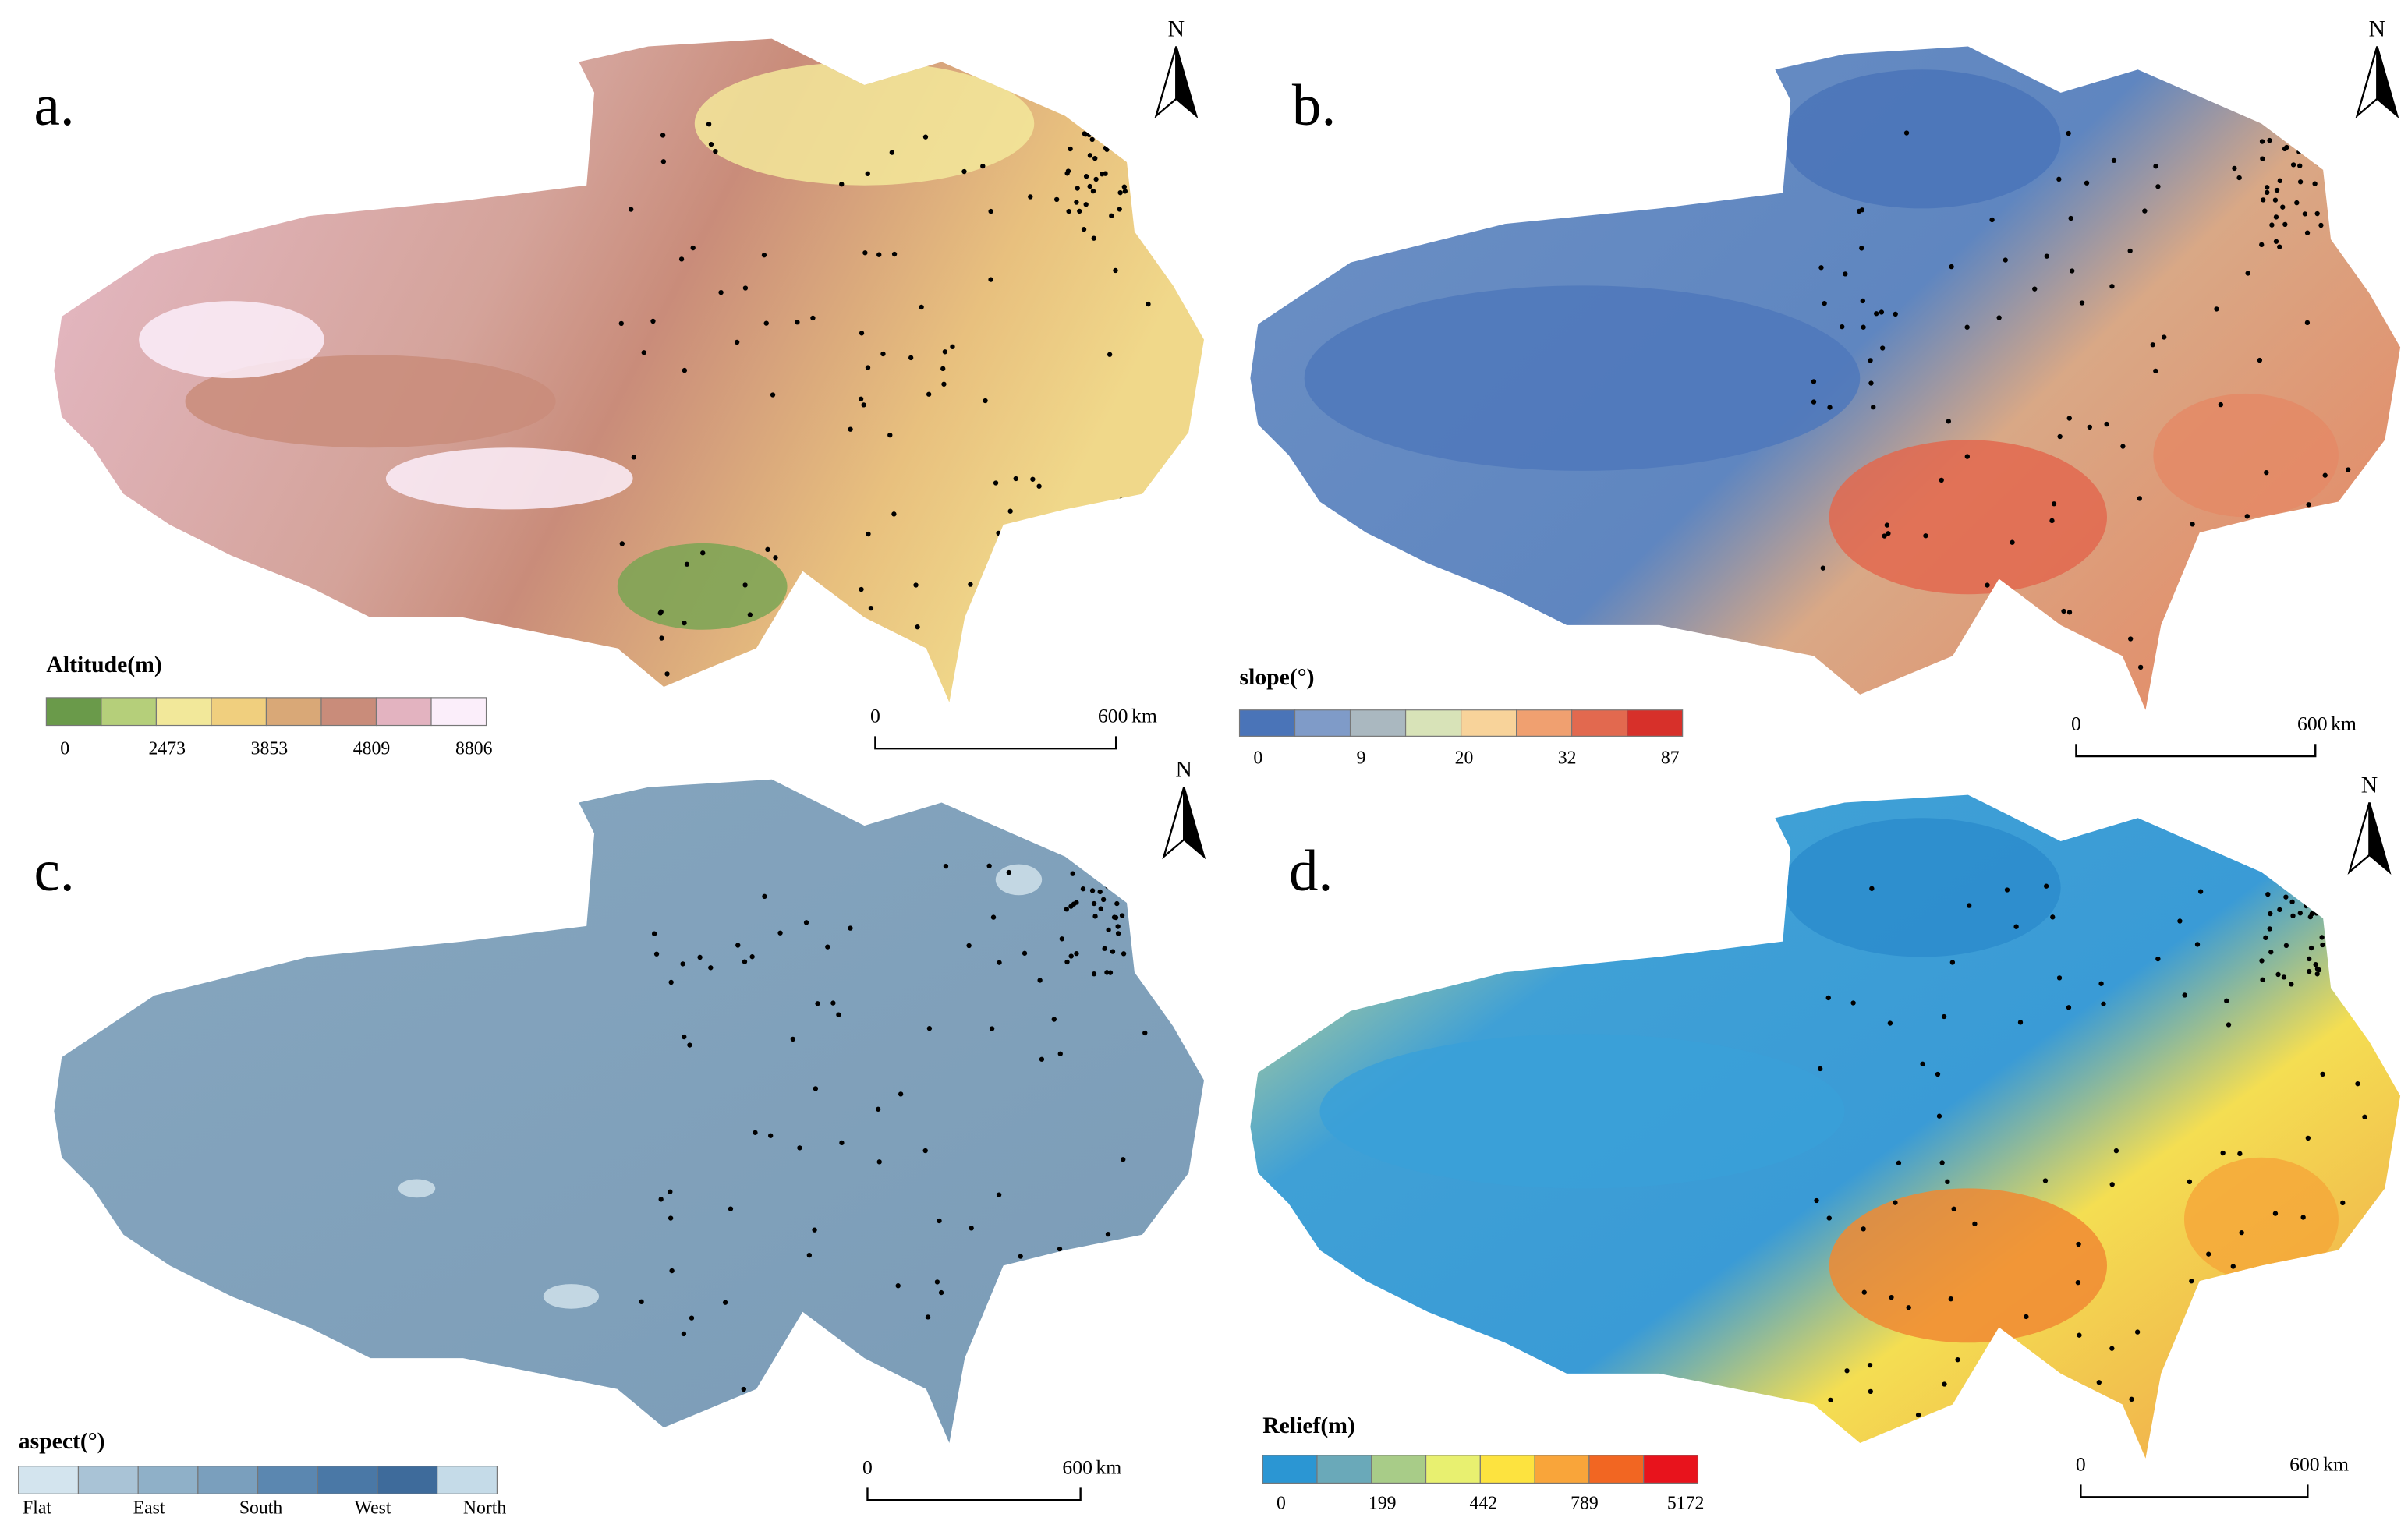 This screenshot has height=1528, width=2408. Describe the element at coordinates (1383, 1504) in the screenshot. I see `legend-label: 199` at that location.